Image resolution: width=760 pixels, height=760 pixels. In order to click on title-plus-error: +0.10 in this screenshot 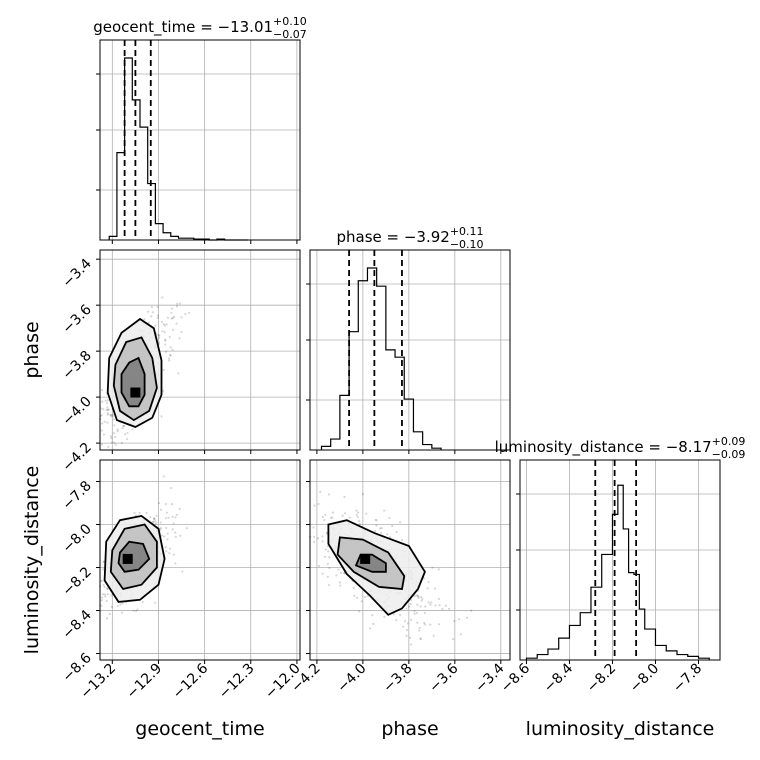, I will do `click(290, 21)`.